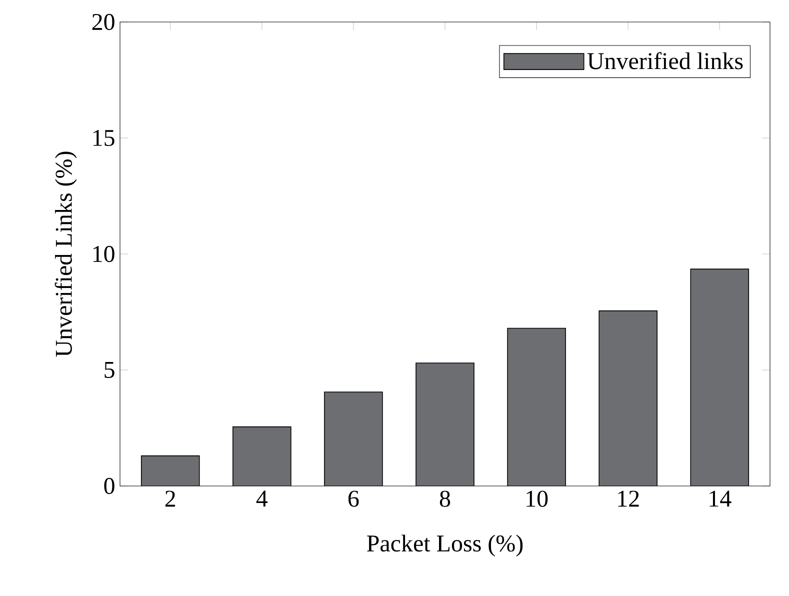 This screenshot has width=789, height=596. What do you see at coordinates (628, 498) in the screenshot?
I see `x-tick-label: 12` at bounding box center [628, 498].